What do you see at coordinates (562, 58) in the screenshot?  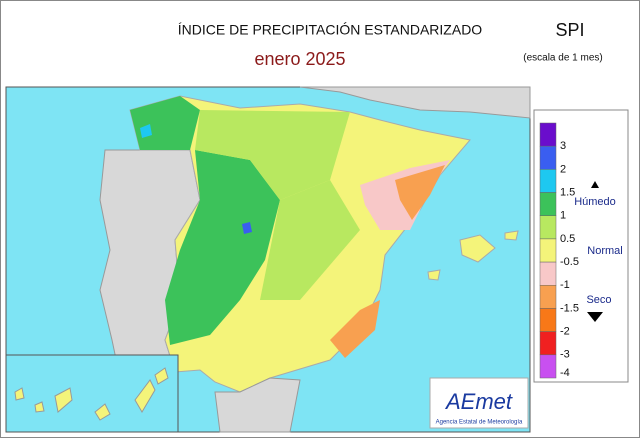 I see `scale-note: (escala de 1 mes)` at bounding box center [562, 58].